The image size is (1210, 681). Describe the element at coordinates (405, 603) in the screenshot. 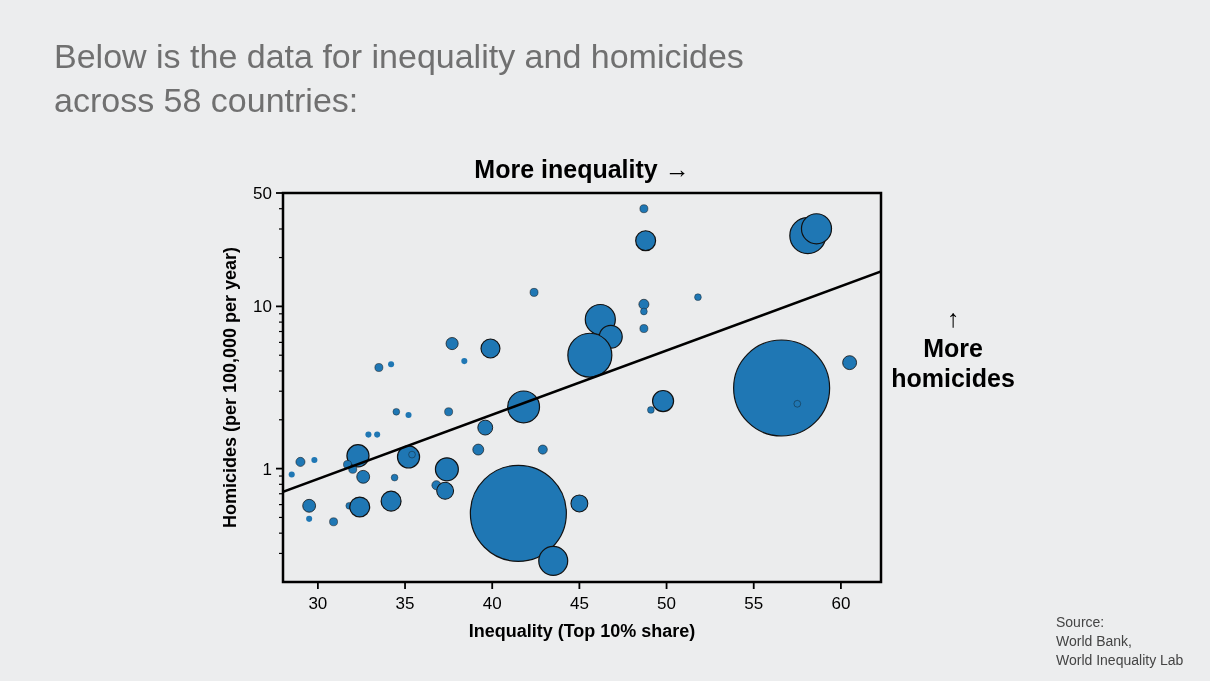

I see `x-tick-label: 35` at that location.